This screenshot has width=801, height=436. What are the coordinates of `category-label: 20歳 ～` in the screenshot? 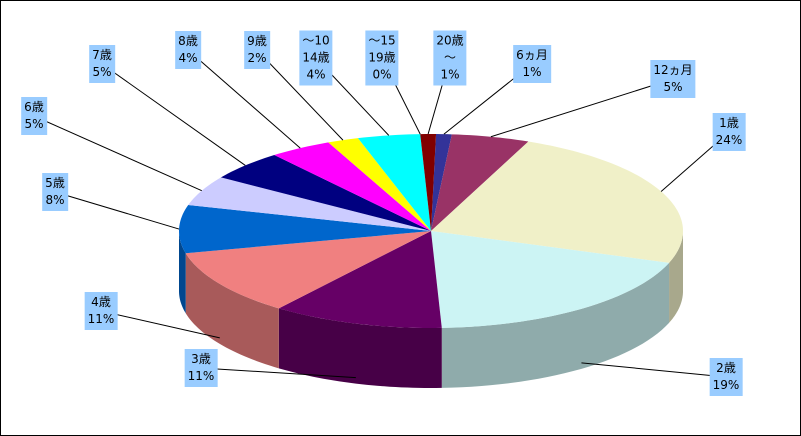 It's located at (450, 49).